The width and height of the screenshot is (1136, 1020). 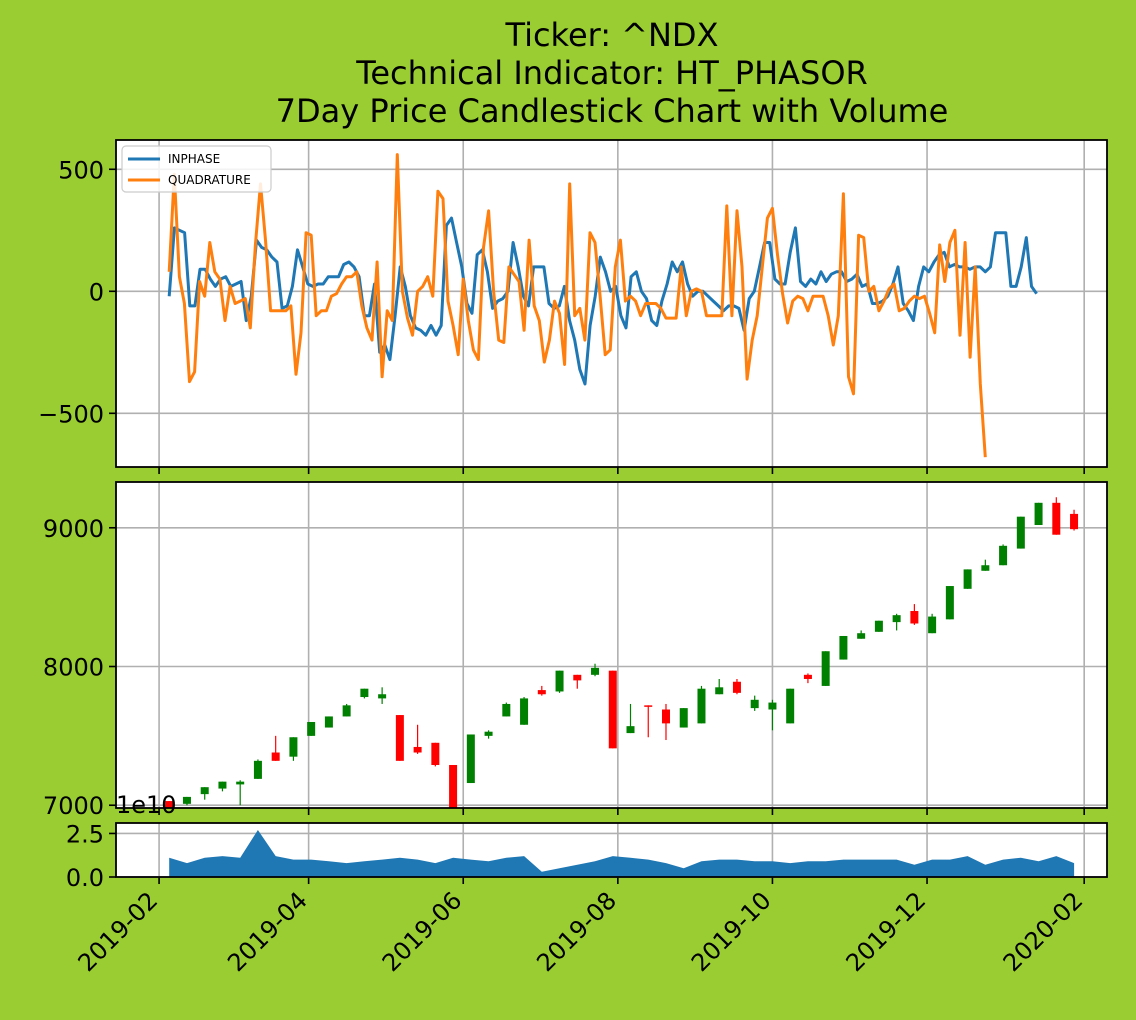 I want to click on x-tick-label-2019-08: 2019-08, so click(x=576, y=931).